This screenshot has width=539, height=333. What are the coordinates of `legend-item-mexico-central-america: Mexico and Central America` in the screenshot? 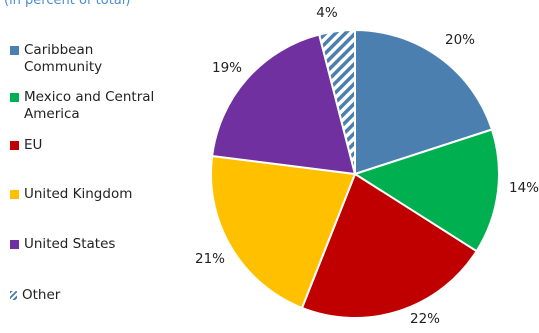 It's located at (87, 106).